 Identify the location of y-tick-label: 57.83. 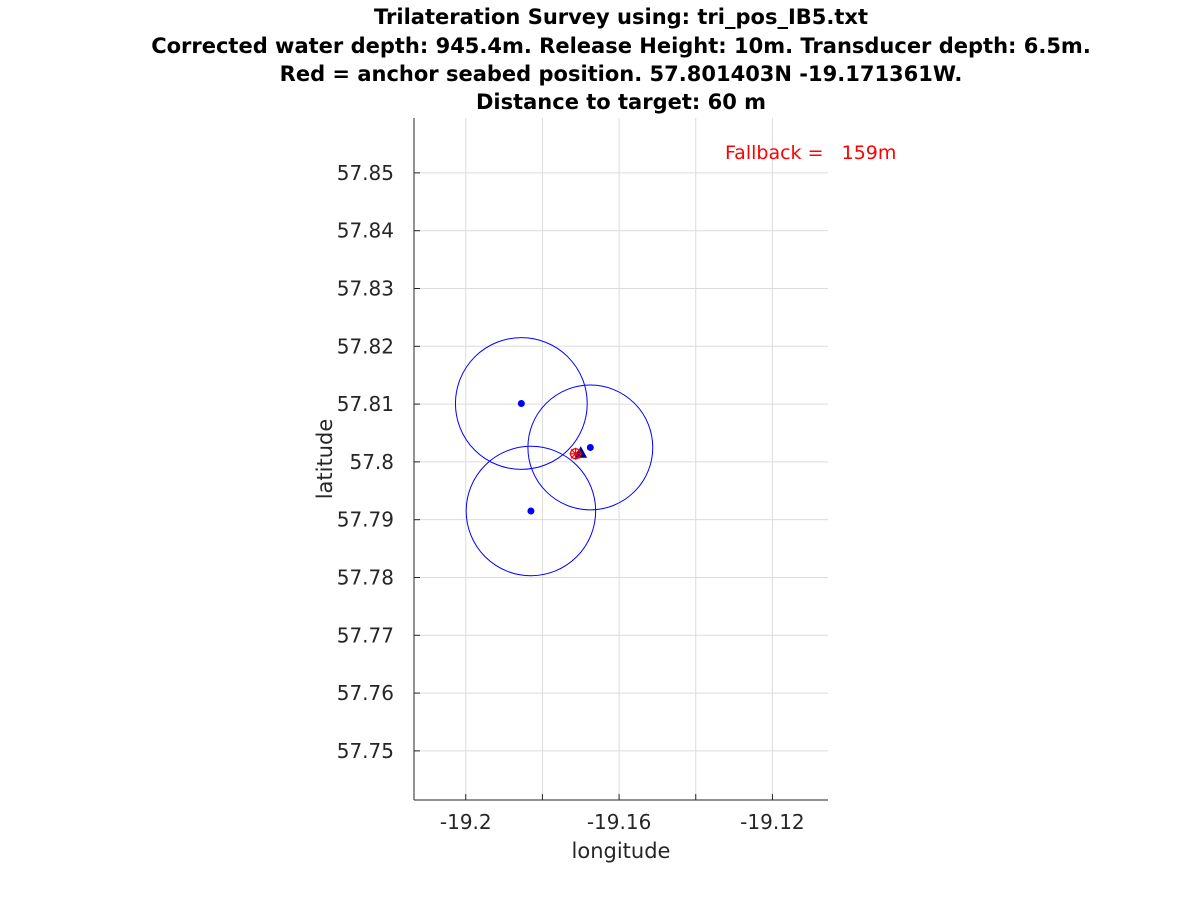
(365, 289).